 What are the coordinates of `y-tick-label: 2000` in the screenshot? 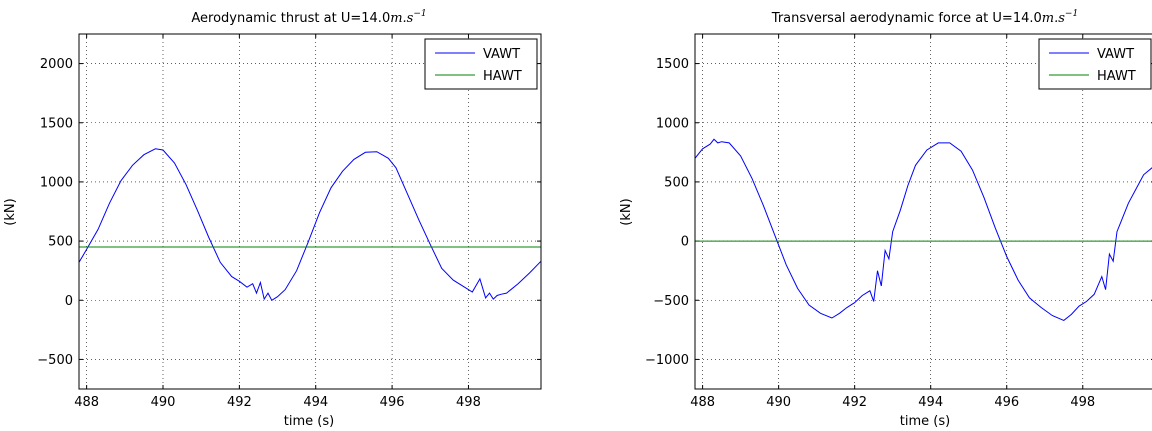 It's located at (56, 64).